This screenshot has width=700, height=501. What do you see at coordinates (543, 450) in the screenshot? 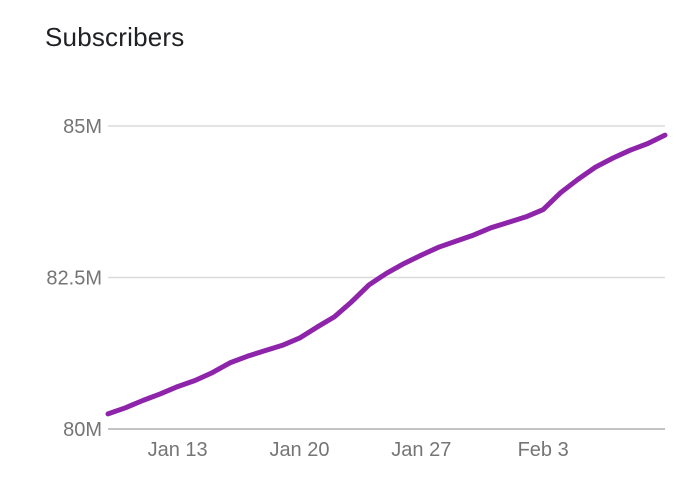
I see `x-tick-label: Feb 3` at bounding box center [543, 450].